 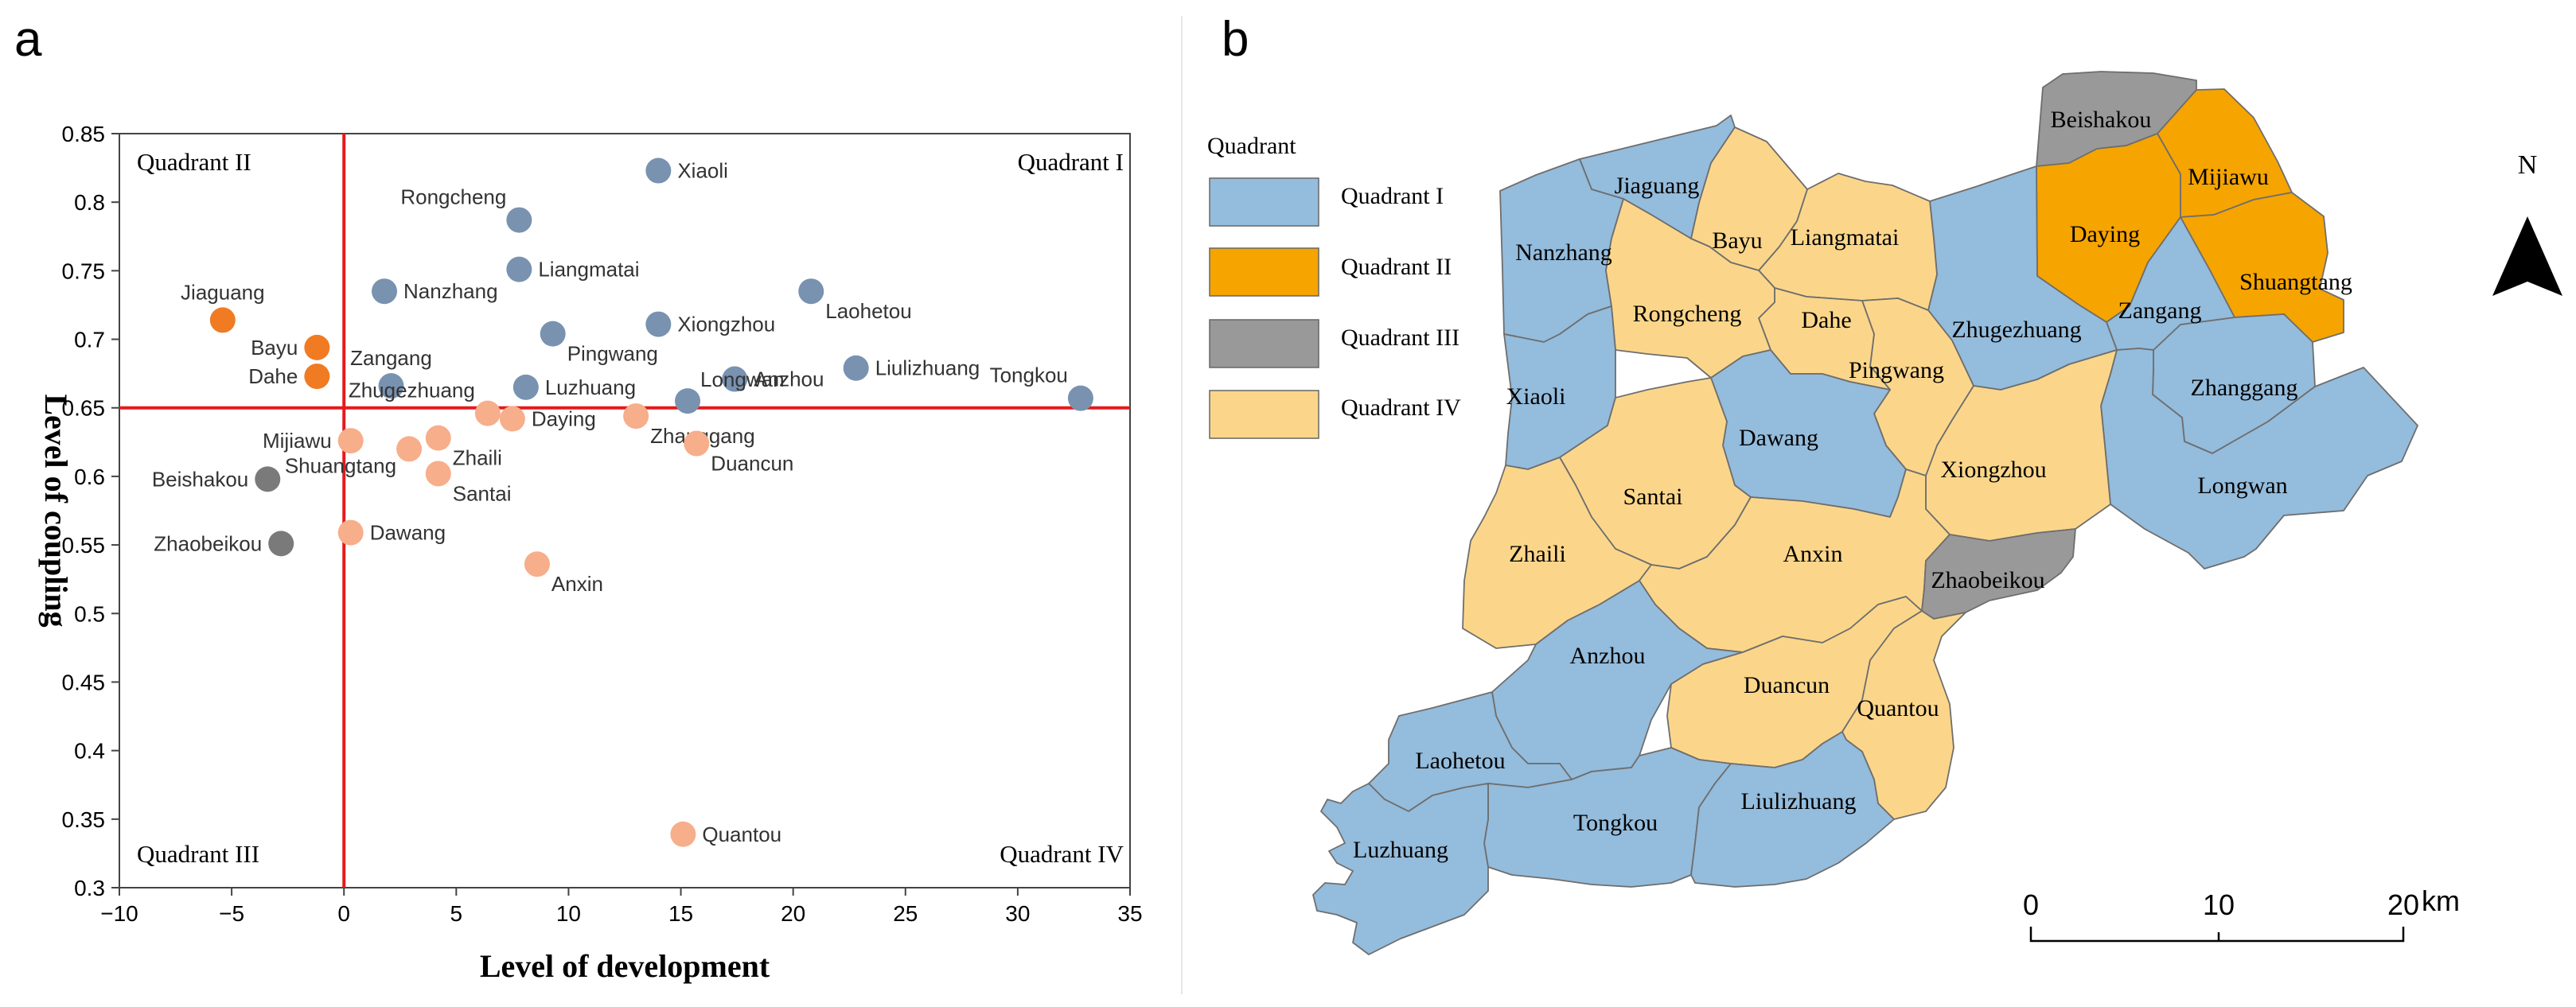 What do you see at coordinates (119, 913) in the screenshot?
I see `x-tick-label: −10` at bounding box center [119, 913].